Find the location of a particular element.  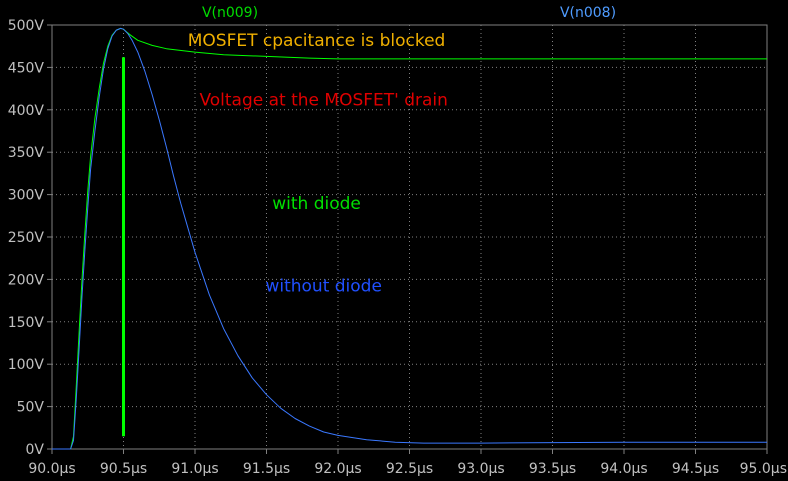

x-tick-label: 92.5µs is located at coordinates (409, 469).